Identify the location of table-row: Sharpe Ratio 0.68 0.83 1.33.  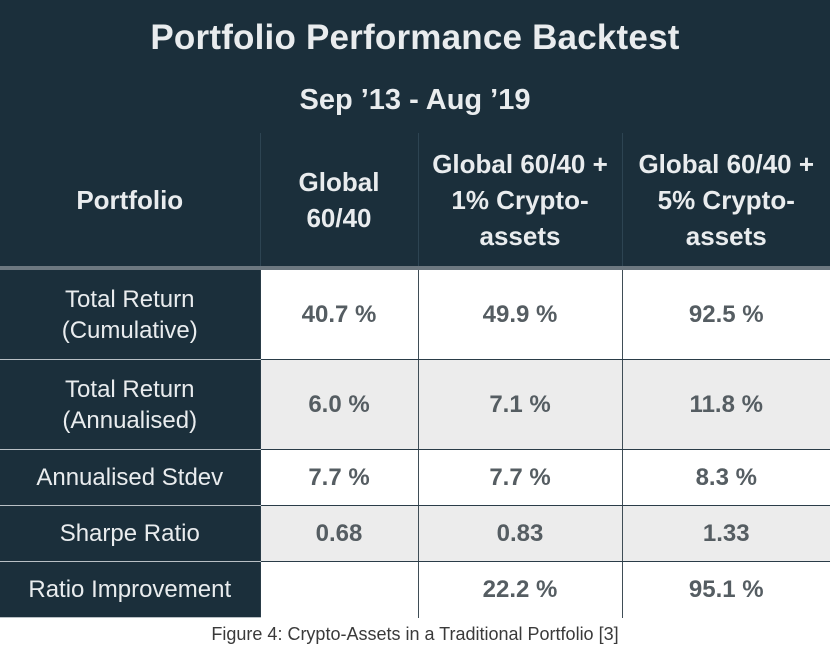
(415, 533).